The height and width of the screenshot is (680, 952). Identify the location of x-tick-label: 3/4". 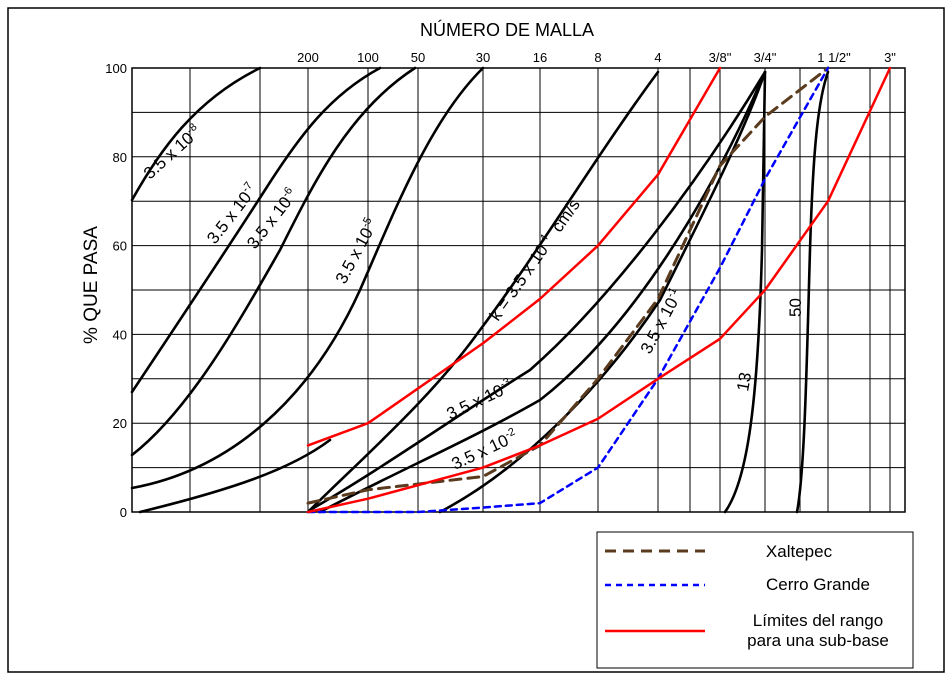
(765, 57).